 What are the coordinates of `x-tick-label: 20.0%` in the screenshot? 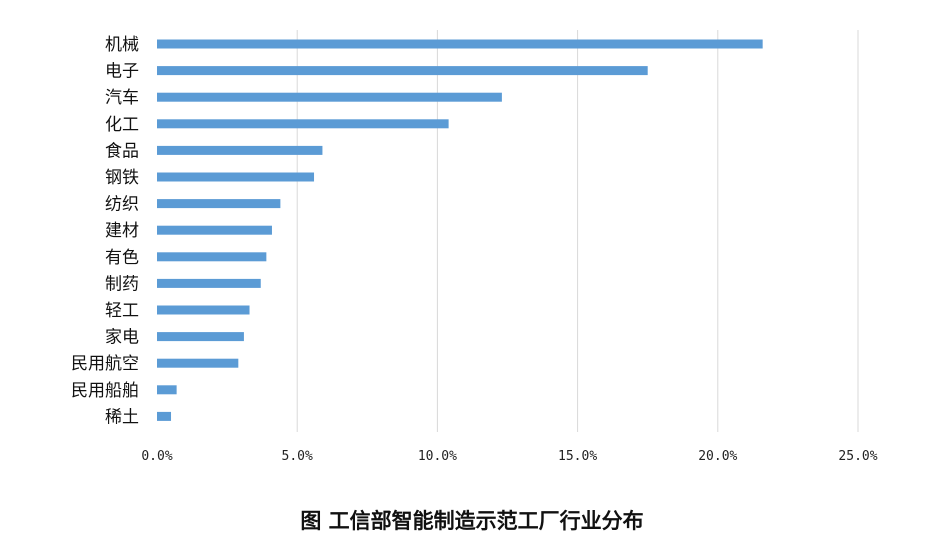 It's located at (717, 456).